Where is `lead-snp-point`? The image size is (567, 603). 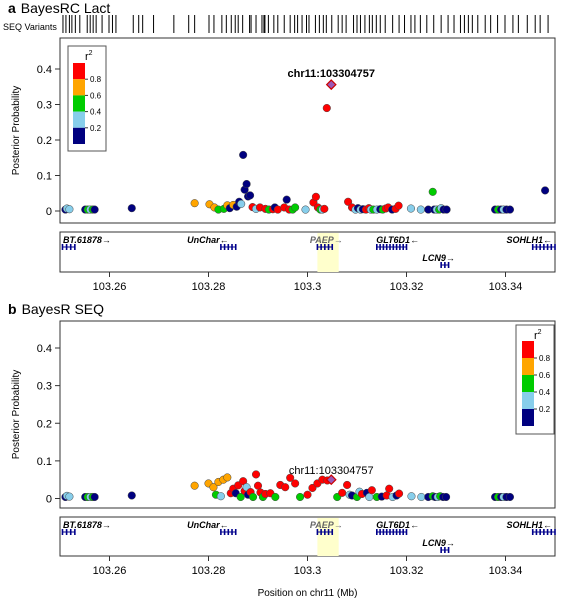 lead-snp-point is located at coordinates (331, 85).